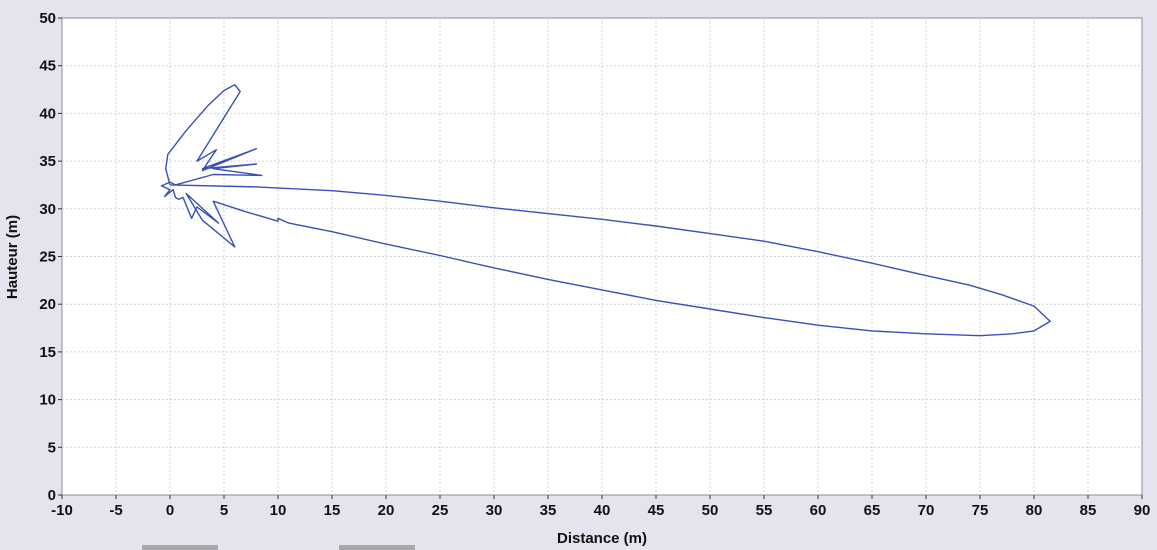 The width and height of the screenshot is (1157, 550). I want to click on x-tick-label: 80, so click(1034, 510).